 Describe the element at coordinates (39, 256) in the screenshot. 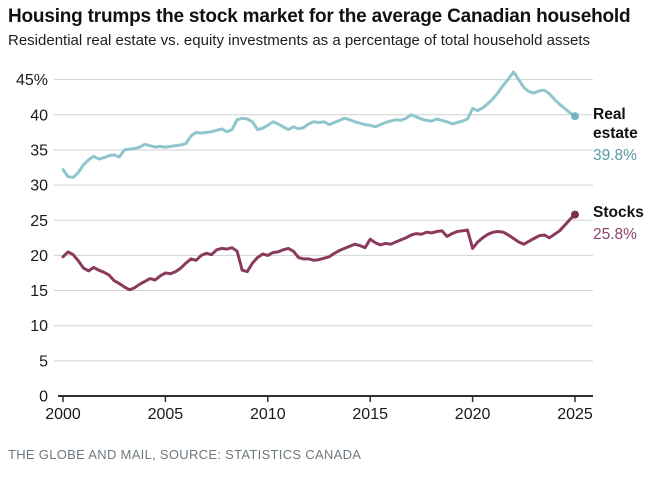

I see `y-tick-label-20: 20` at that location.